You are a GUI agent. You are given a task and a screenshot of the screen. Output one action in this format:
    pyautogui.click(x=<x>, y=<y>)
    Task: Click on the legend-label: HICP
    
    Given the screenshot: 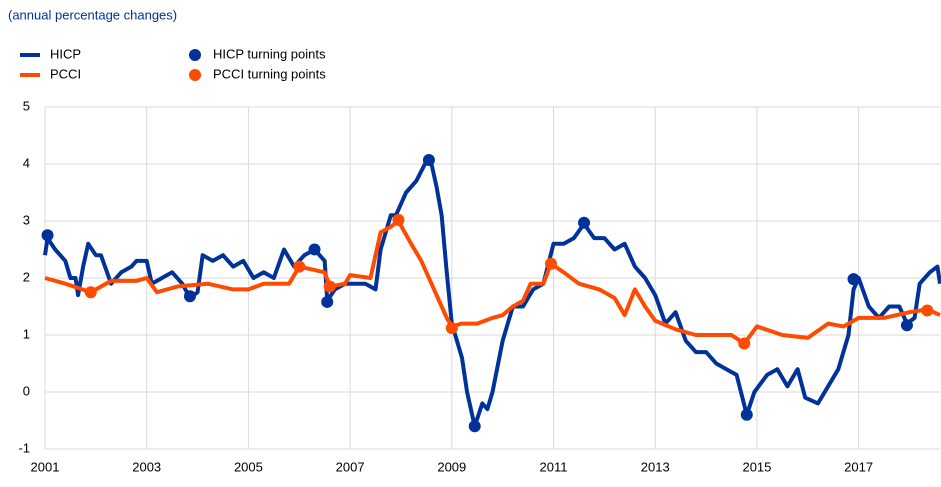 What is the action you would take?
    pyautogui.click(x=65, y=53)
    